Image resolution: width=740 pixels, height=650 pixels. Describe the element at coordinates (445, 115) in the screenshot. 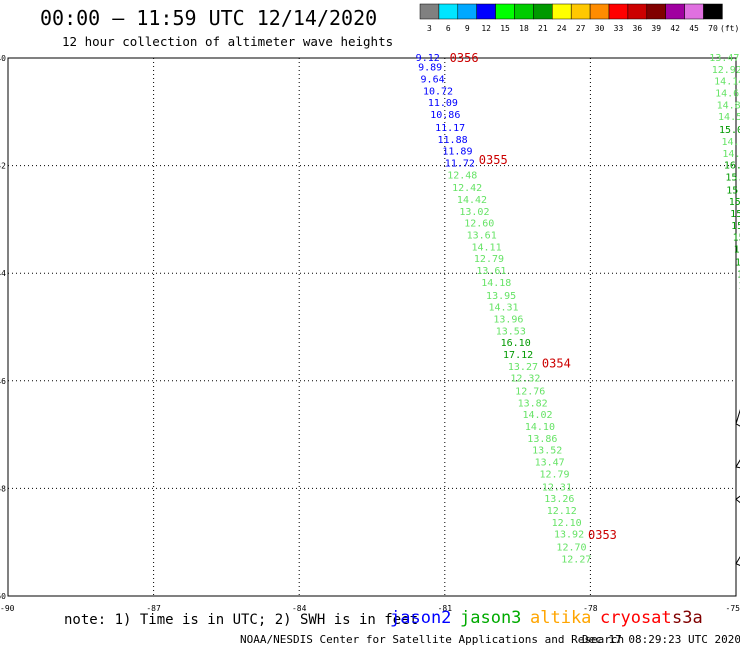

I see `main-track-wave-height: 10.86` at that location.